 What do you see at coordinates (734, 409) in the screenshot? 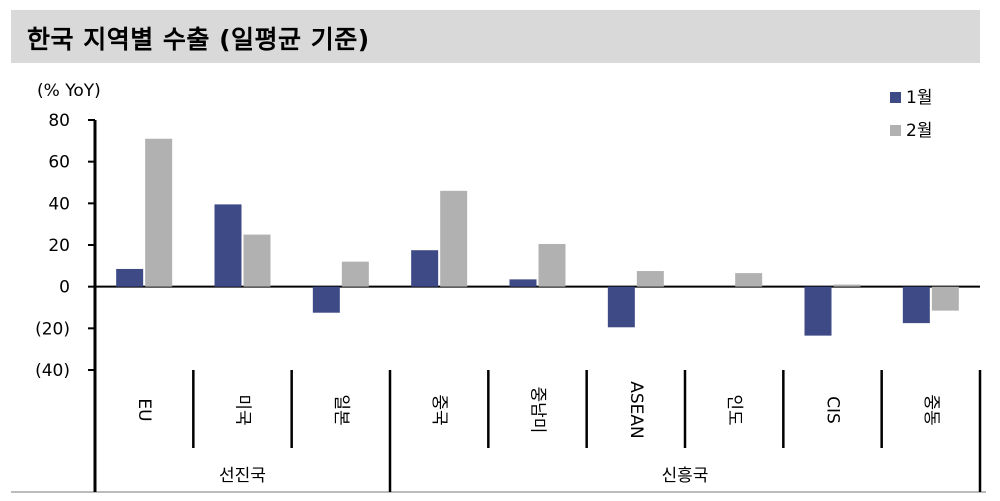
I see `category-label: 인도` at bounding box center [734, 409].